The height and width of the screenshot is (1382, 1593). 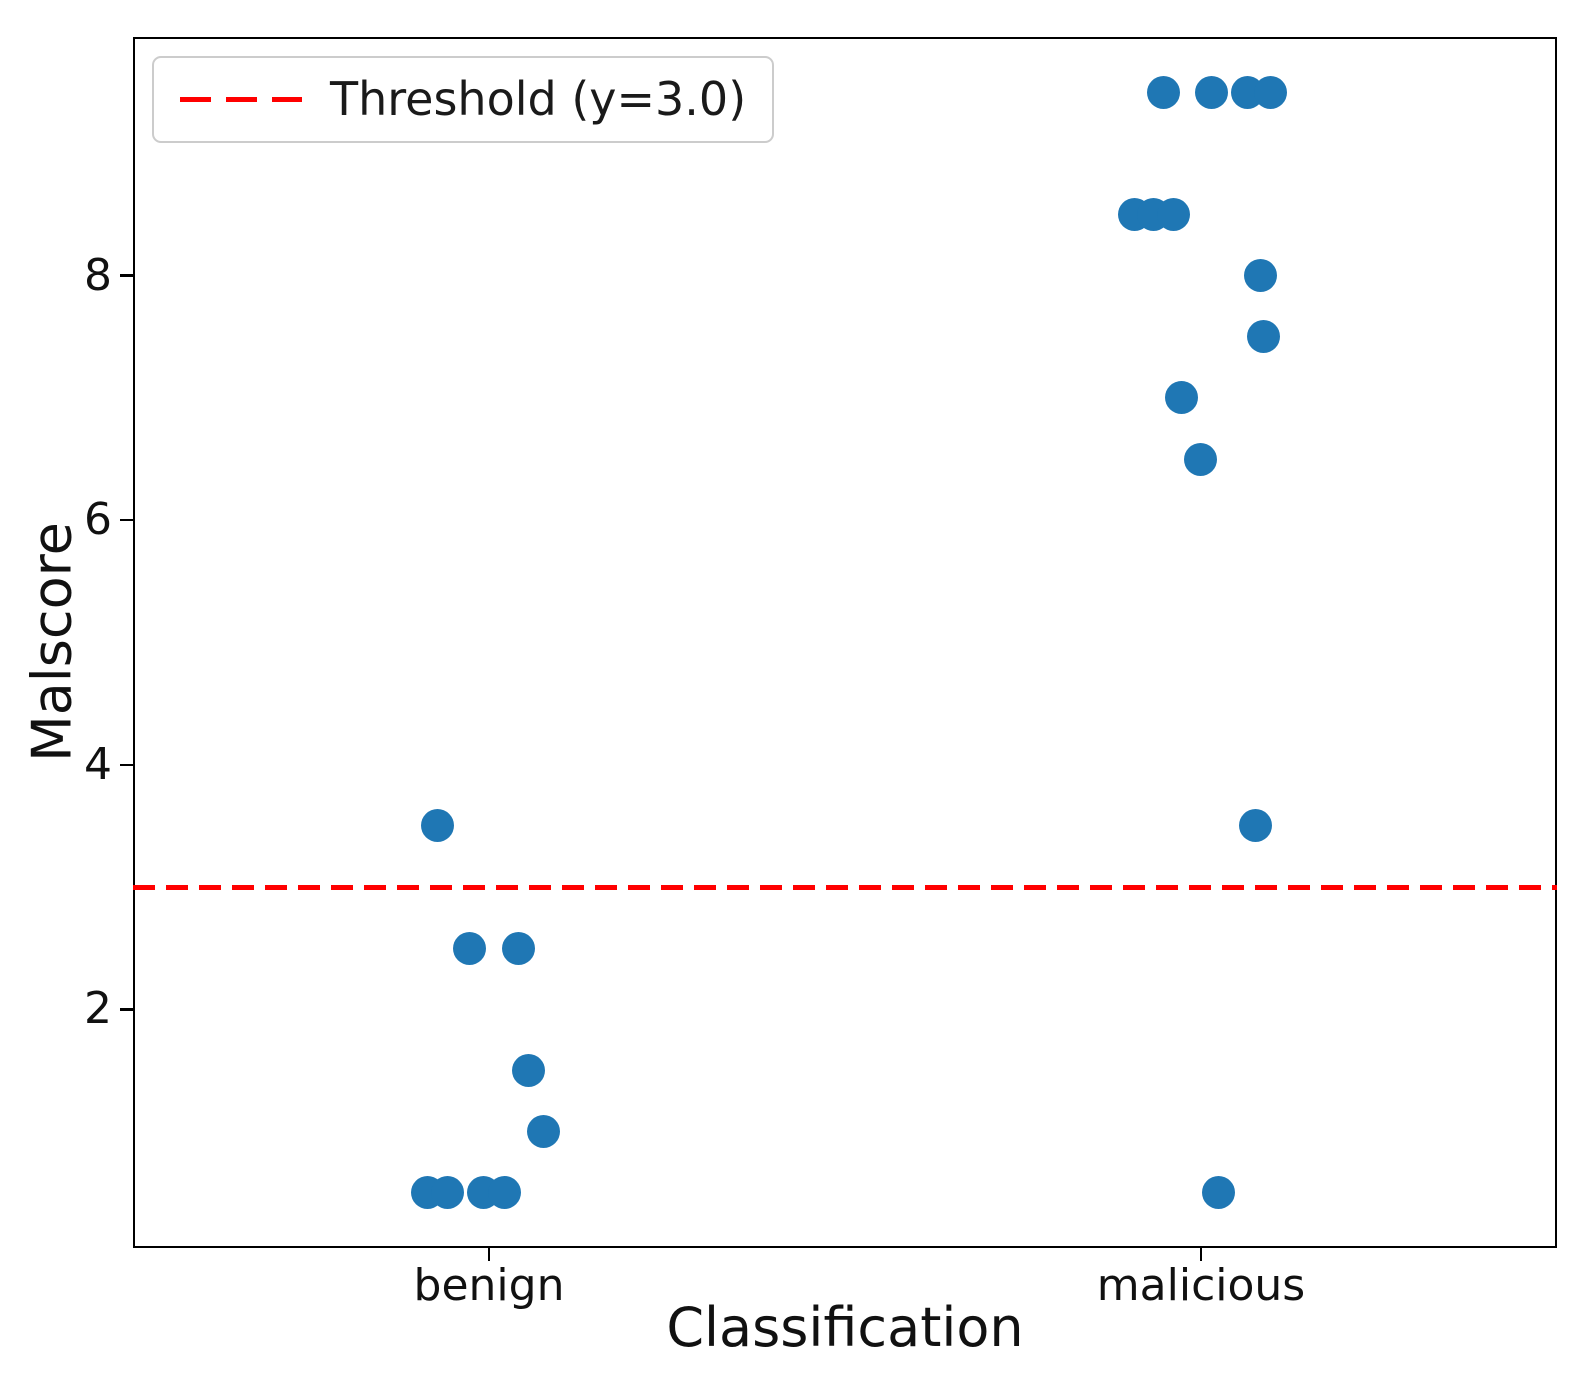 I want to click on y-tick-label: 8, so click(x=98, y=275).